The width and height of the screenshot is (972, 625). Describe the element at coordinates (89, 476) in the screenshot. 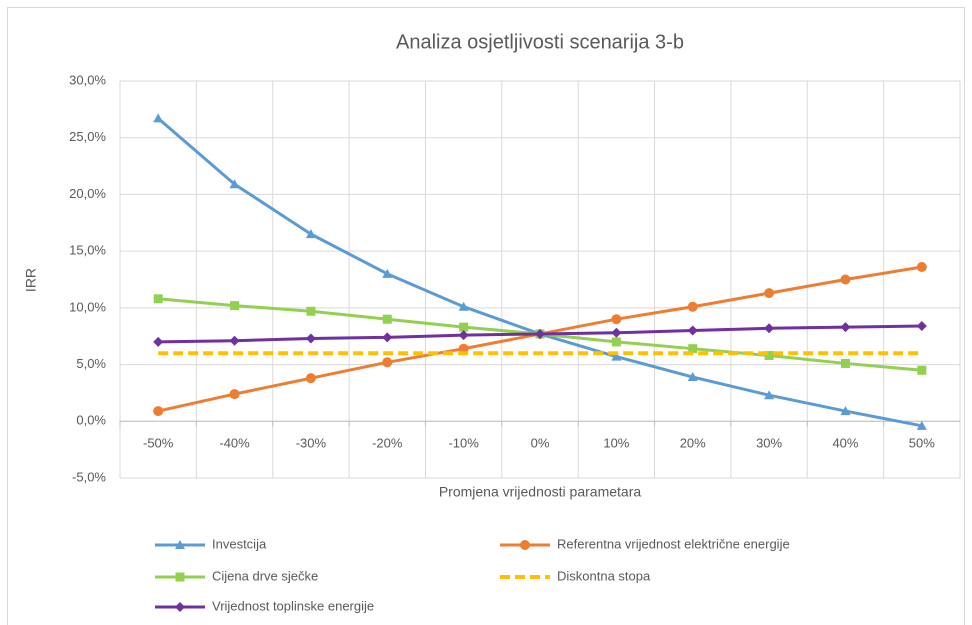

I see `y-tick-label: -5,0%` at that location.